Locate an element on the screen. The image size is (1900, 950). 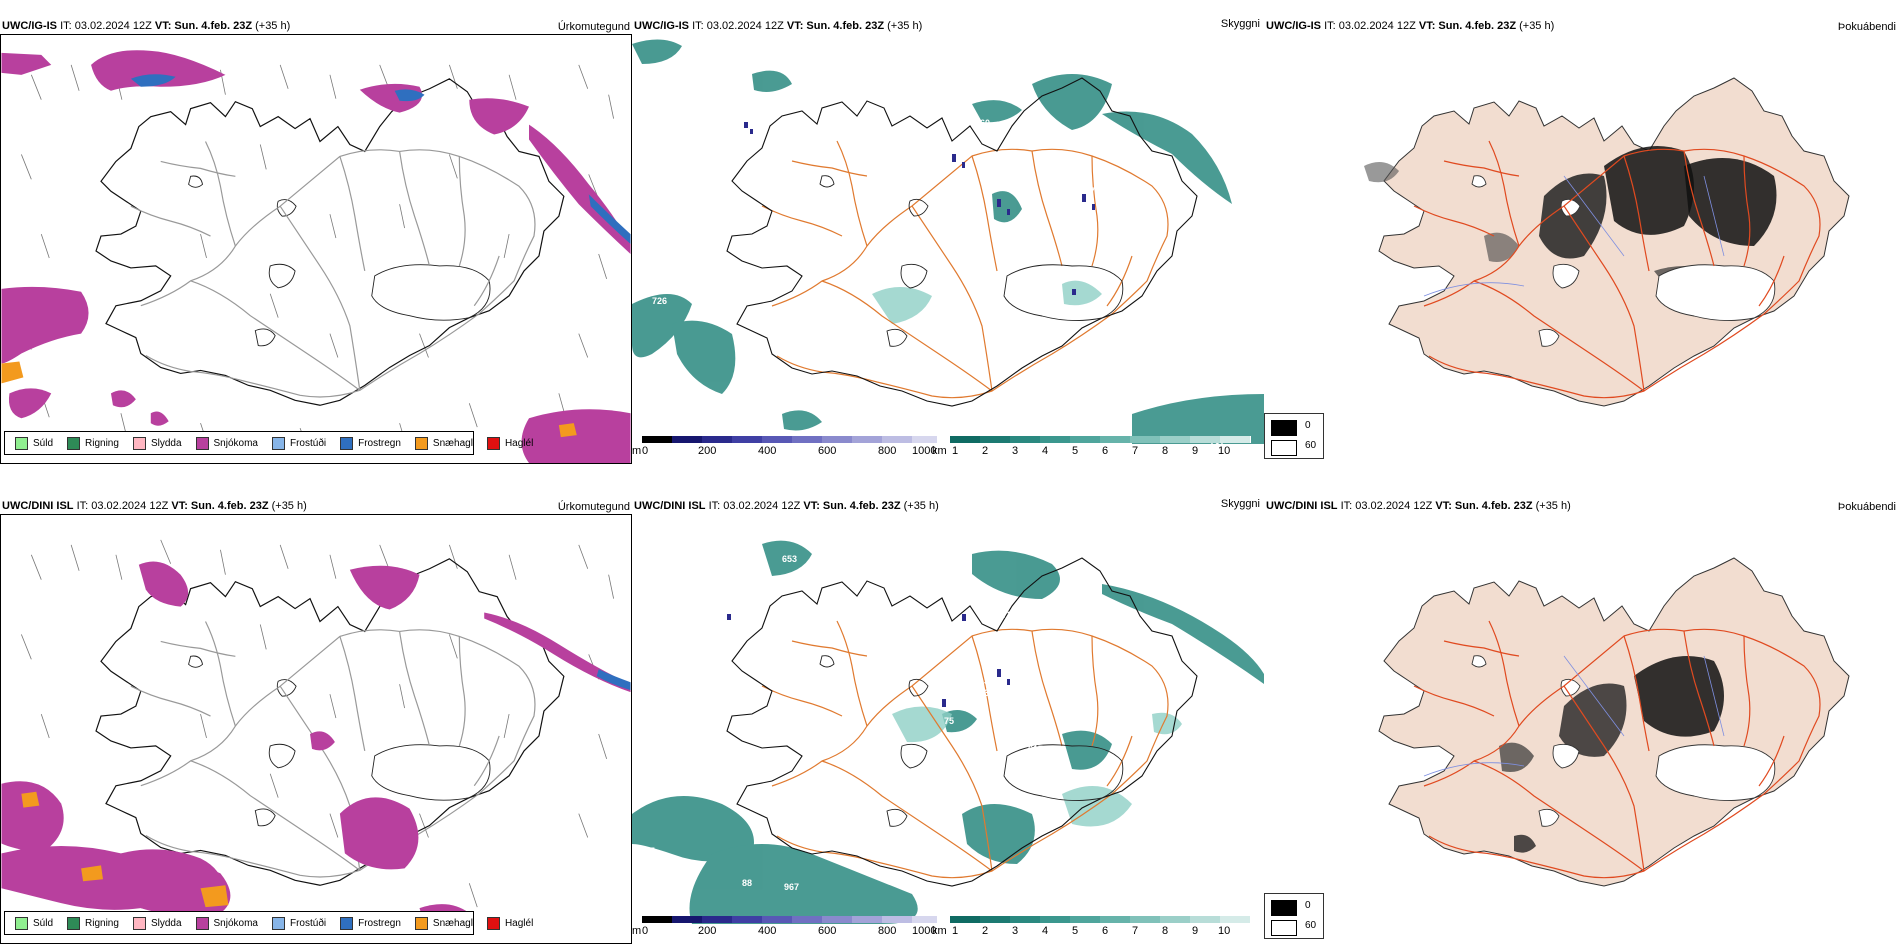
legend-item: Súld is located at coordinates (34, 443).